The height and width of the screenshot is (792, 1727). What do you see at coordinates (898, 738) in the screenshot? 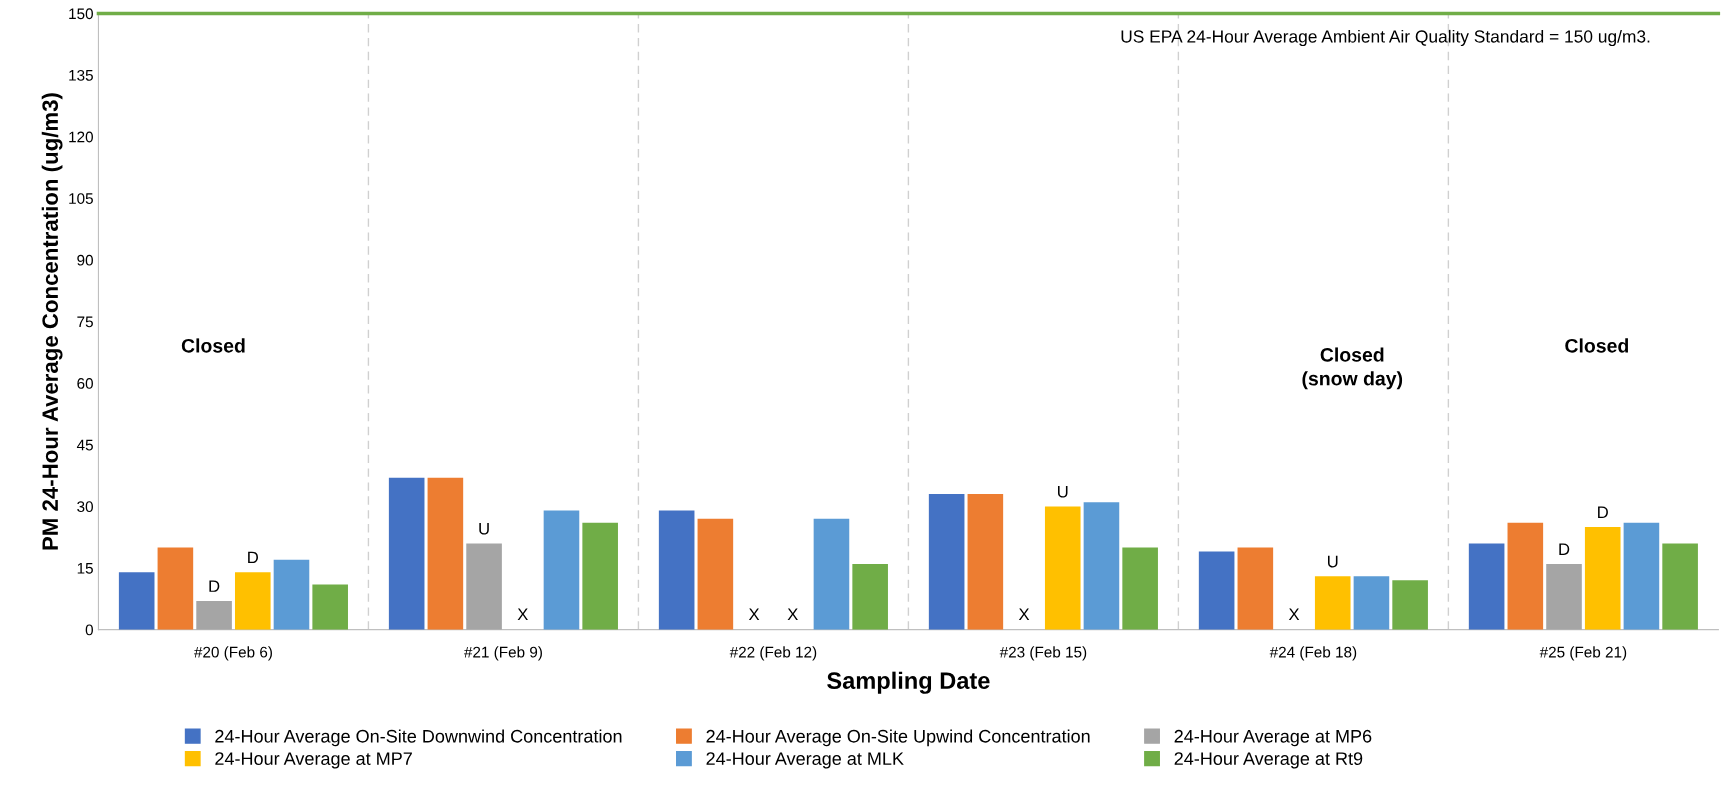
I see `legend-label: 24-Hour Average On-Site Upwind Concentration` at bounding box center [898, 738].